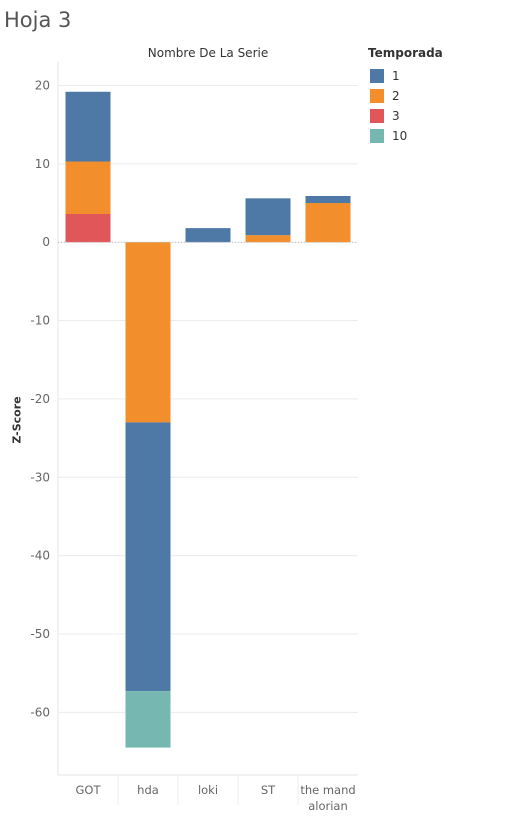 This screenshot has width=507, height=816. I want to click on legend-label: 3, so click(396, 116).